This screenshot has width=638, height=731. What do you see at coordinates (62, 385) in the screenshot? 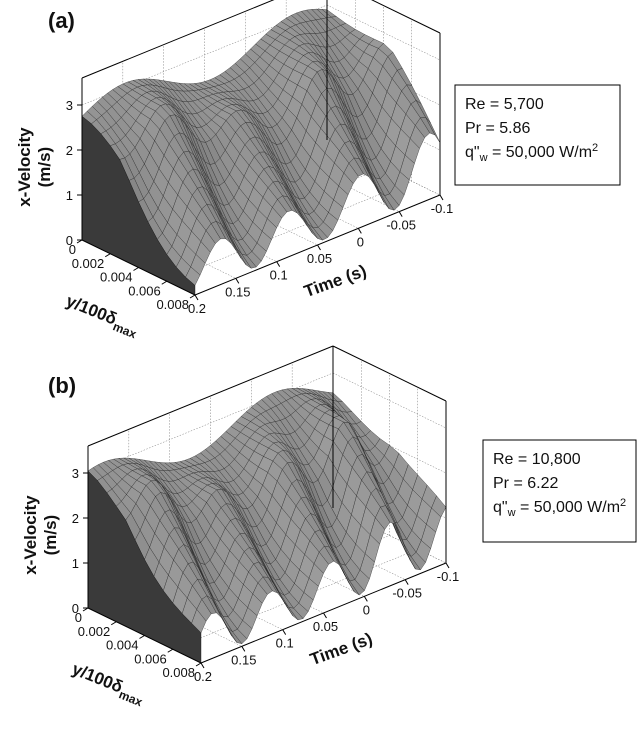
I see `panel-label: (b)` at bounding box center [62, 385].